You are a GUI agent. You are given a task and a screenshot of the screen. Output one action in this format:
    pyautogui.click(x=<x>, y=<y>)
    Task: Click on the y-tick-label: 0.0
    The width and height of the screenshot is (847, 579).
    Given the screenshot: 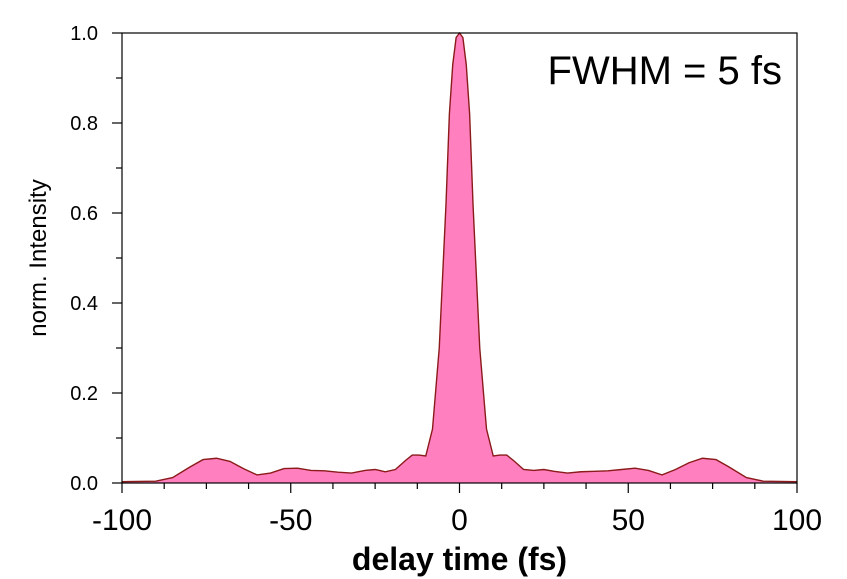 What is the action you would take?
    pyautogui.click(x=84, y=484)
    